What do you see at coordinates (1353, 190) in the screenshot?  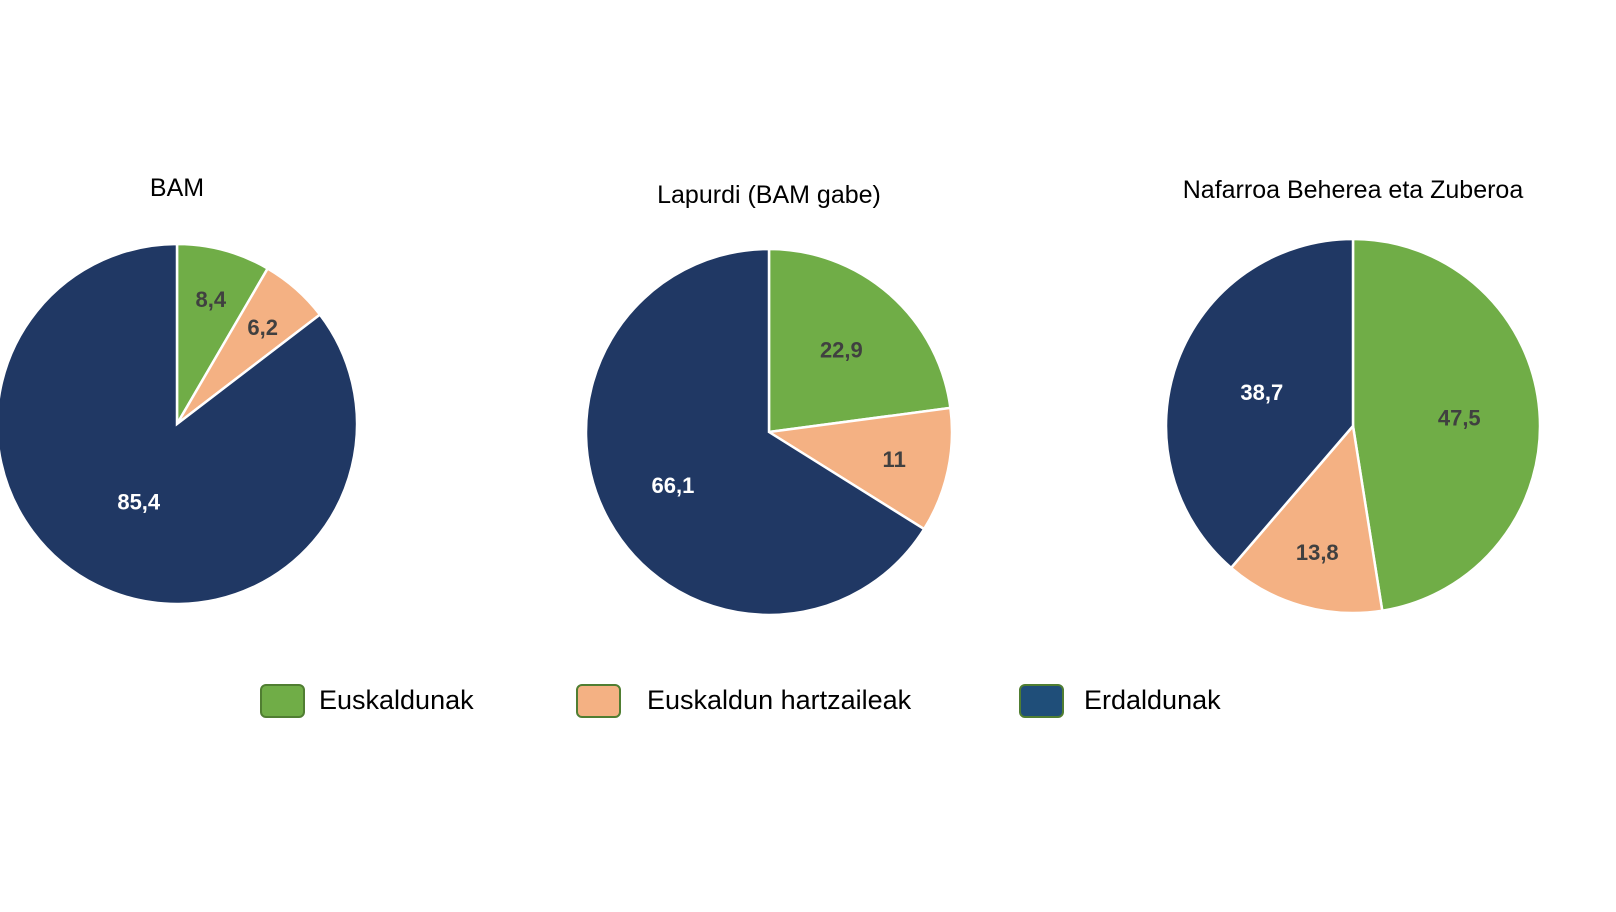 I see `pie-title: Nafarroa Beherea eta Zuberoa` at bounding box center [1353, 190].